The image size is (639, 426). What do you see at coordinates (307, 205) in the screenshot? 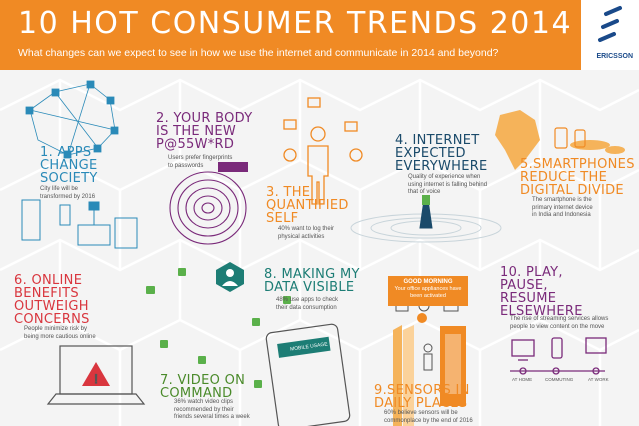
I see `trend-3-heading: 3. THE QUANTIFIED SELF` at bounding box center [307, 205].